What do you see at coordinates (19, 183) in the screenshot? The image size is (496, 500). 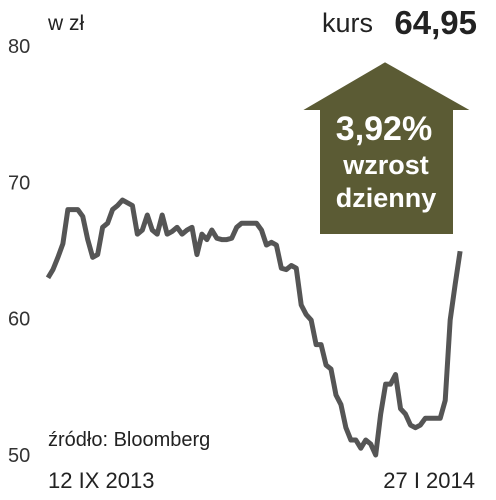 I see `y-tick-label: 70` at bounding box center [19, 183].